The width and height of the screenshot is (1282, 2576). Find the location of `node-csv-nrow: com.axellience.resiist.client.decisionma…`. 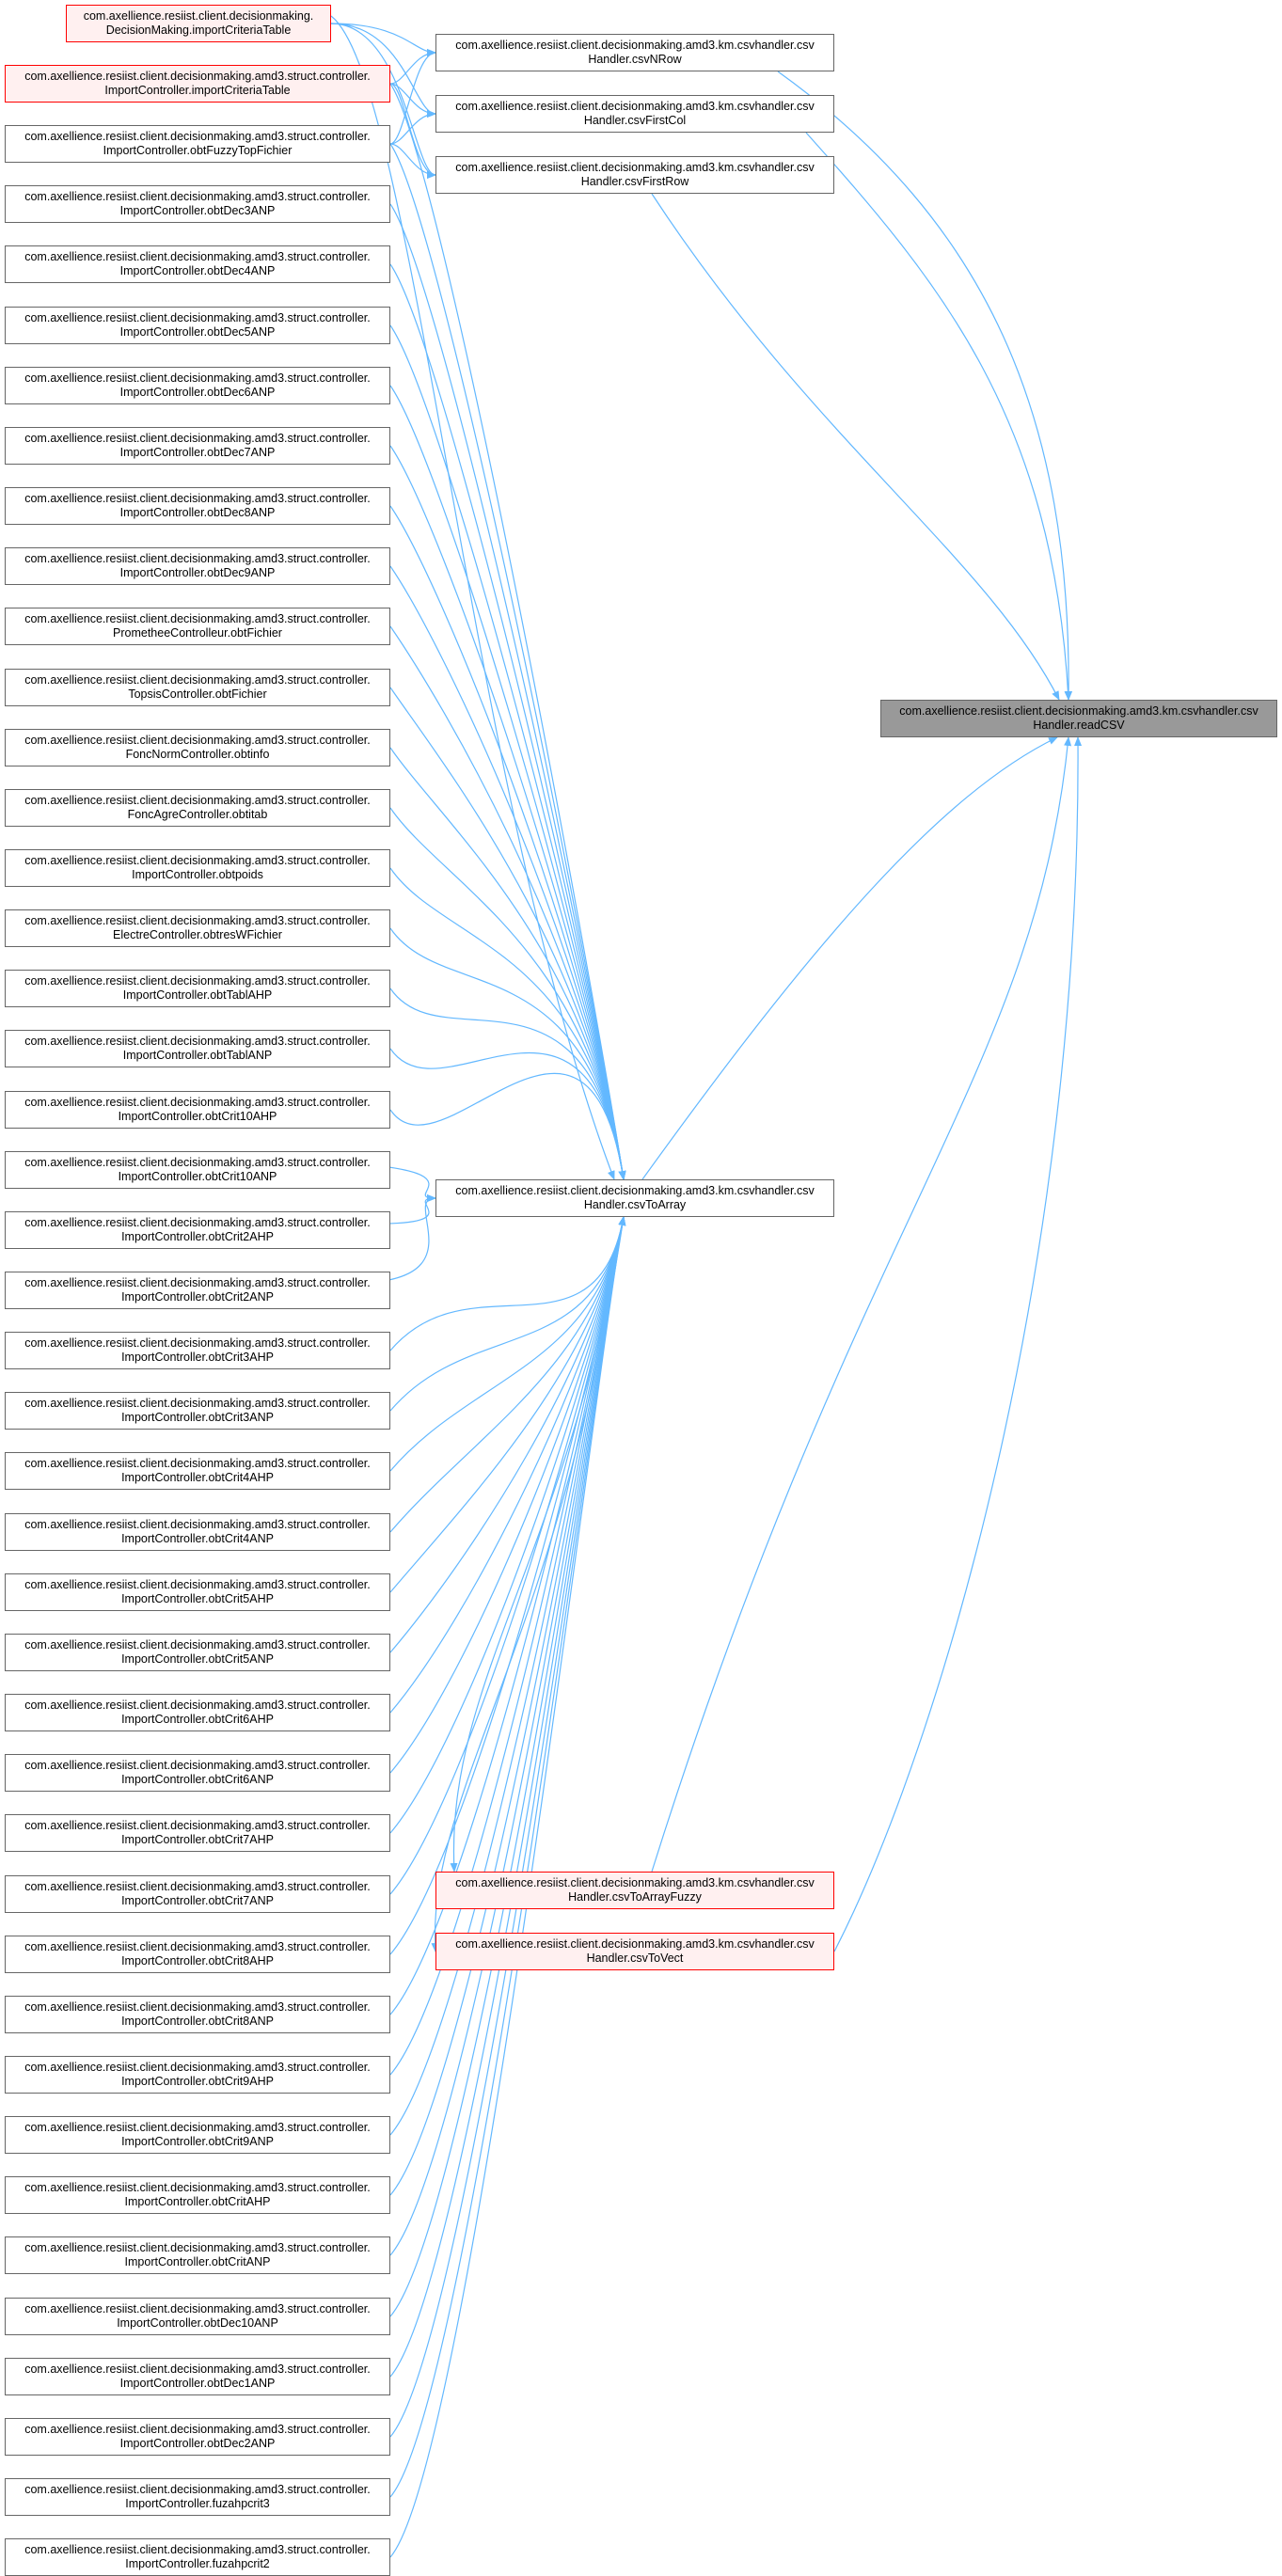

node-csv-nrow: com.axellience.resiist.client.decisionma… is located at coordinates (634, 52).